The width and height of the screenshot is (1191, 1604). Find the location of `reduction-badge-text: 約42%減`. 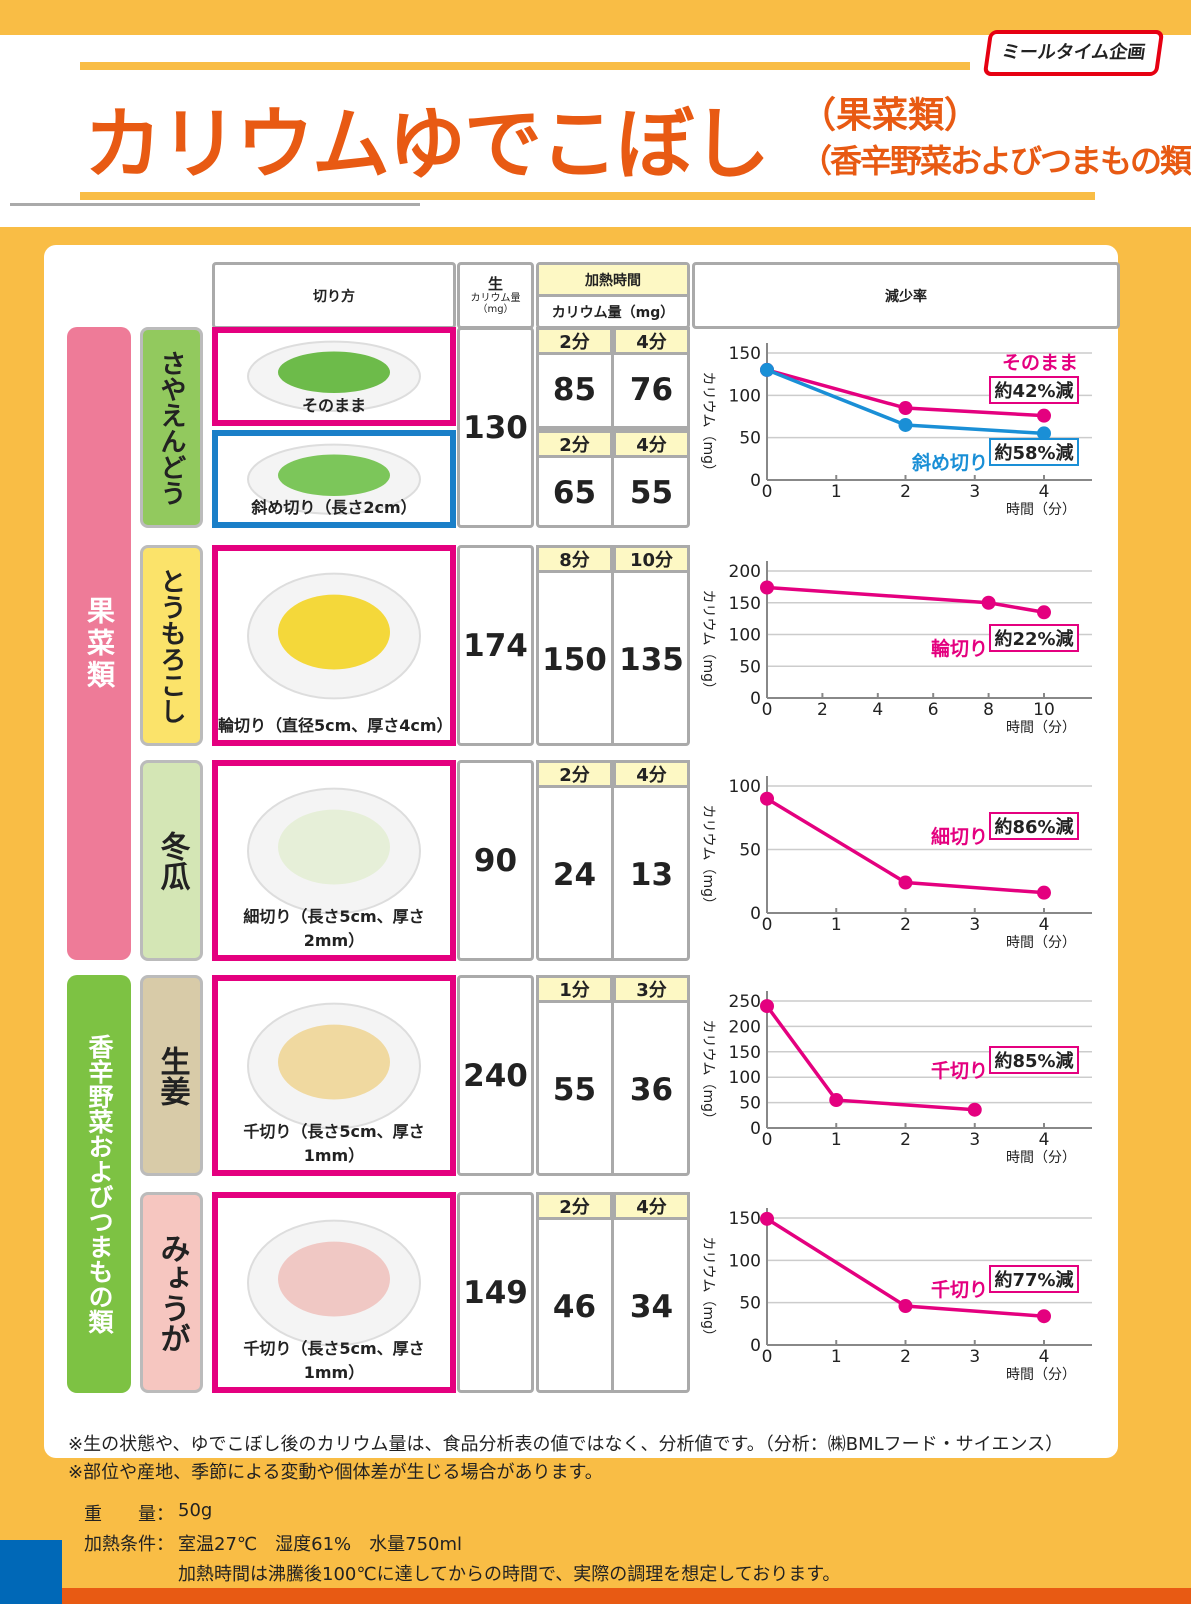

reduction-badge-text: 約42%減 is located at coordinates (1033, 391).